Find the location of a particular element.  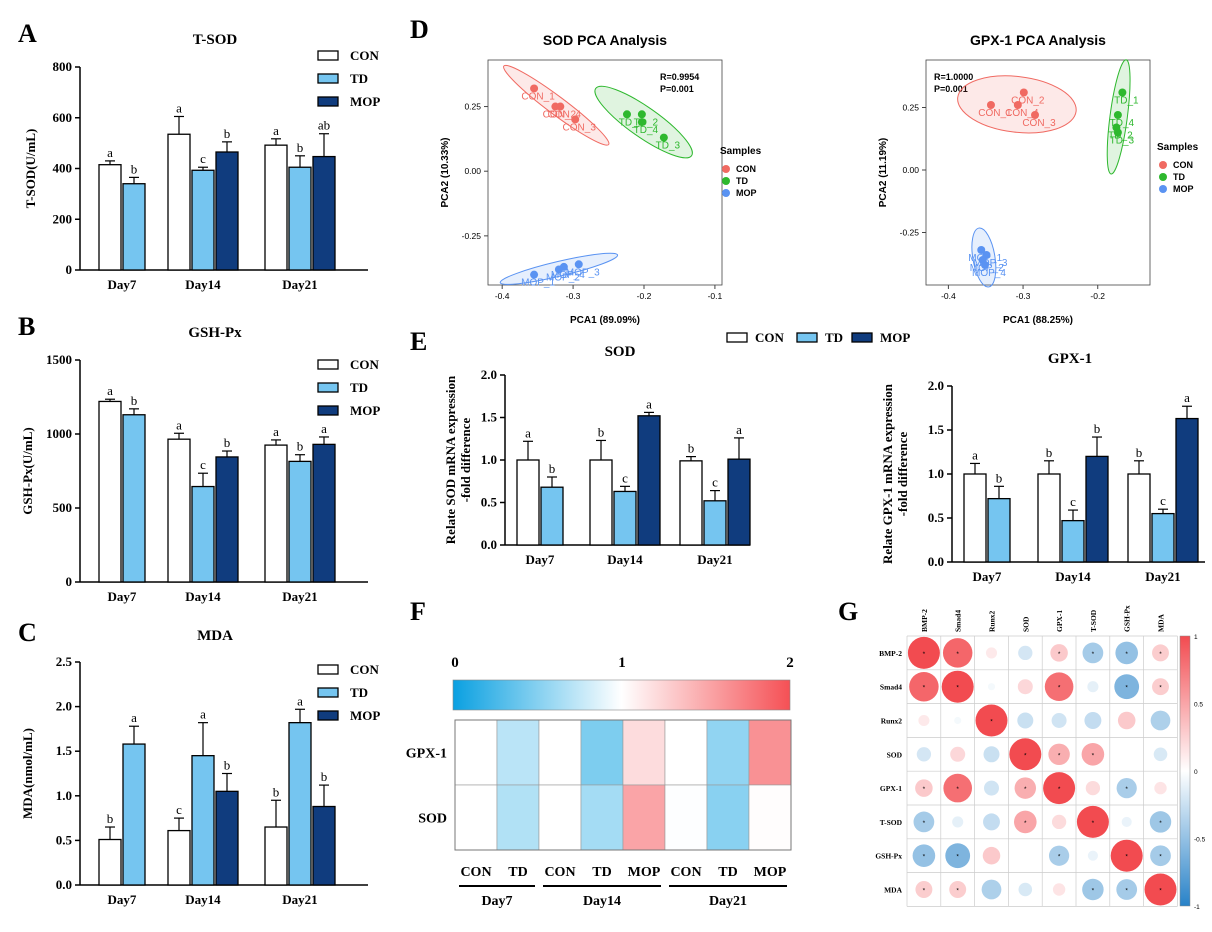

legend-label-mop: MOP is located at coordinates (365, 410).